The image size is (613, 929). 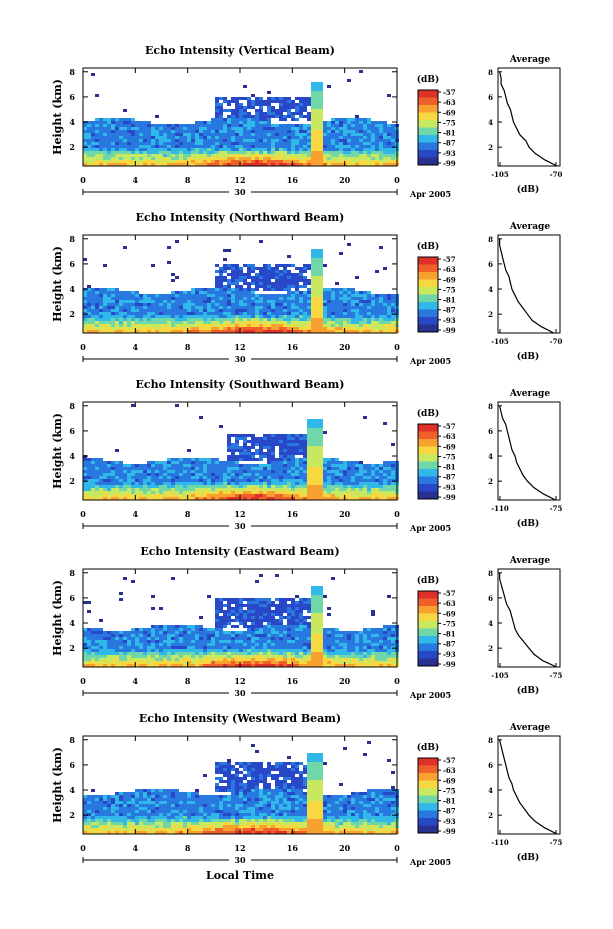 I want to click on colorbar-tick-label: -57, so click(x=449, y=92).